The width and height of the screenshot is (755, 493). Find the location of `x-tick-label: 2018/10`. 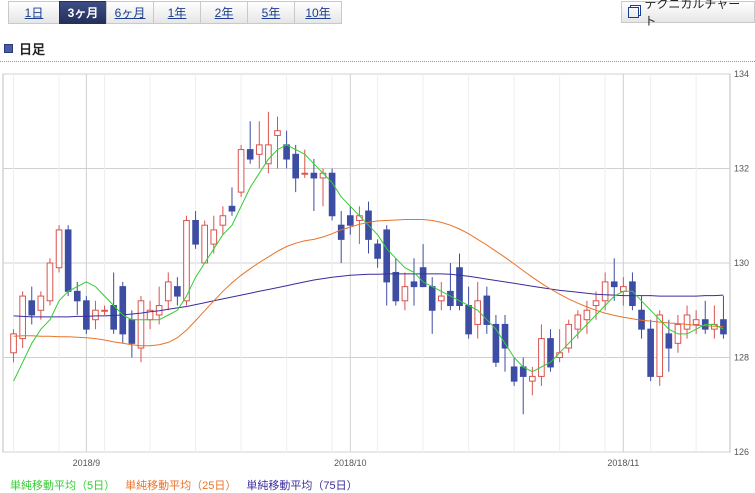

x-tick-label: 2018/10 is located at coordinates (350, 463).